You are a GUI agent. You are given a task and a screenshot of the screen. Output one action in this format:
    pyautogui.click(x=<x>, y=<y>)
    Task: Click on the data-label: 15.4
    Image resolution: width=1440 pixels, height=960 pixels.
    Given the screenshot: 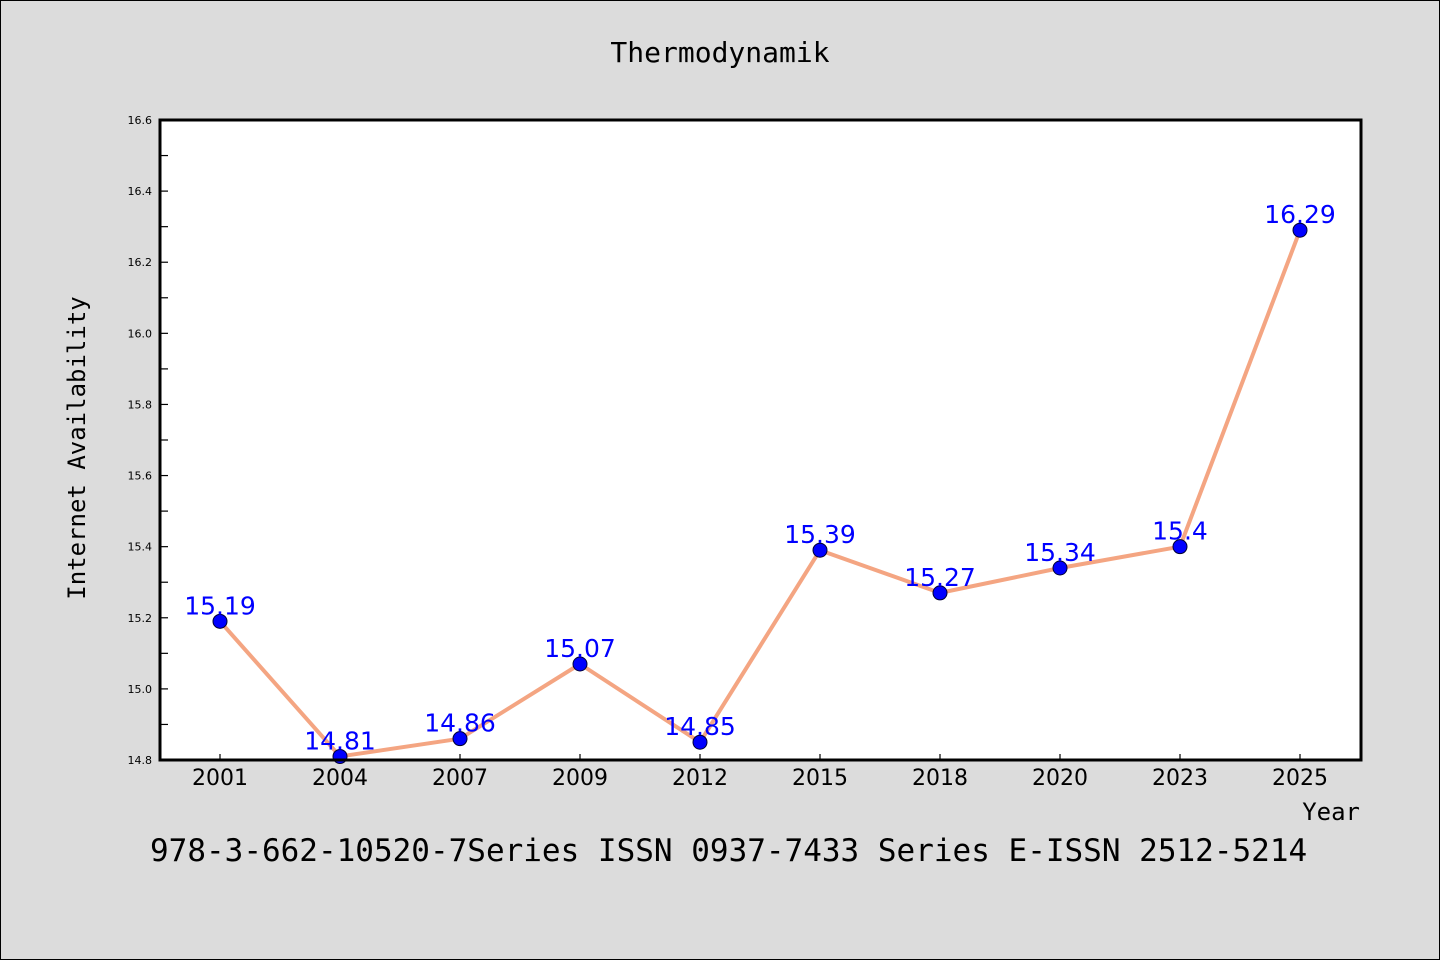 What is the action you would take?
    pyautogui.click(x=1180, y=531)
    